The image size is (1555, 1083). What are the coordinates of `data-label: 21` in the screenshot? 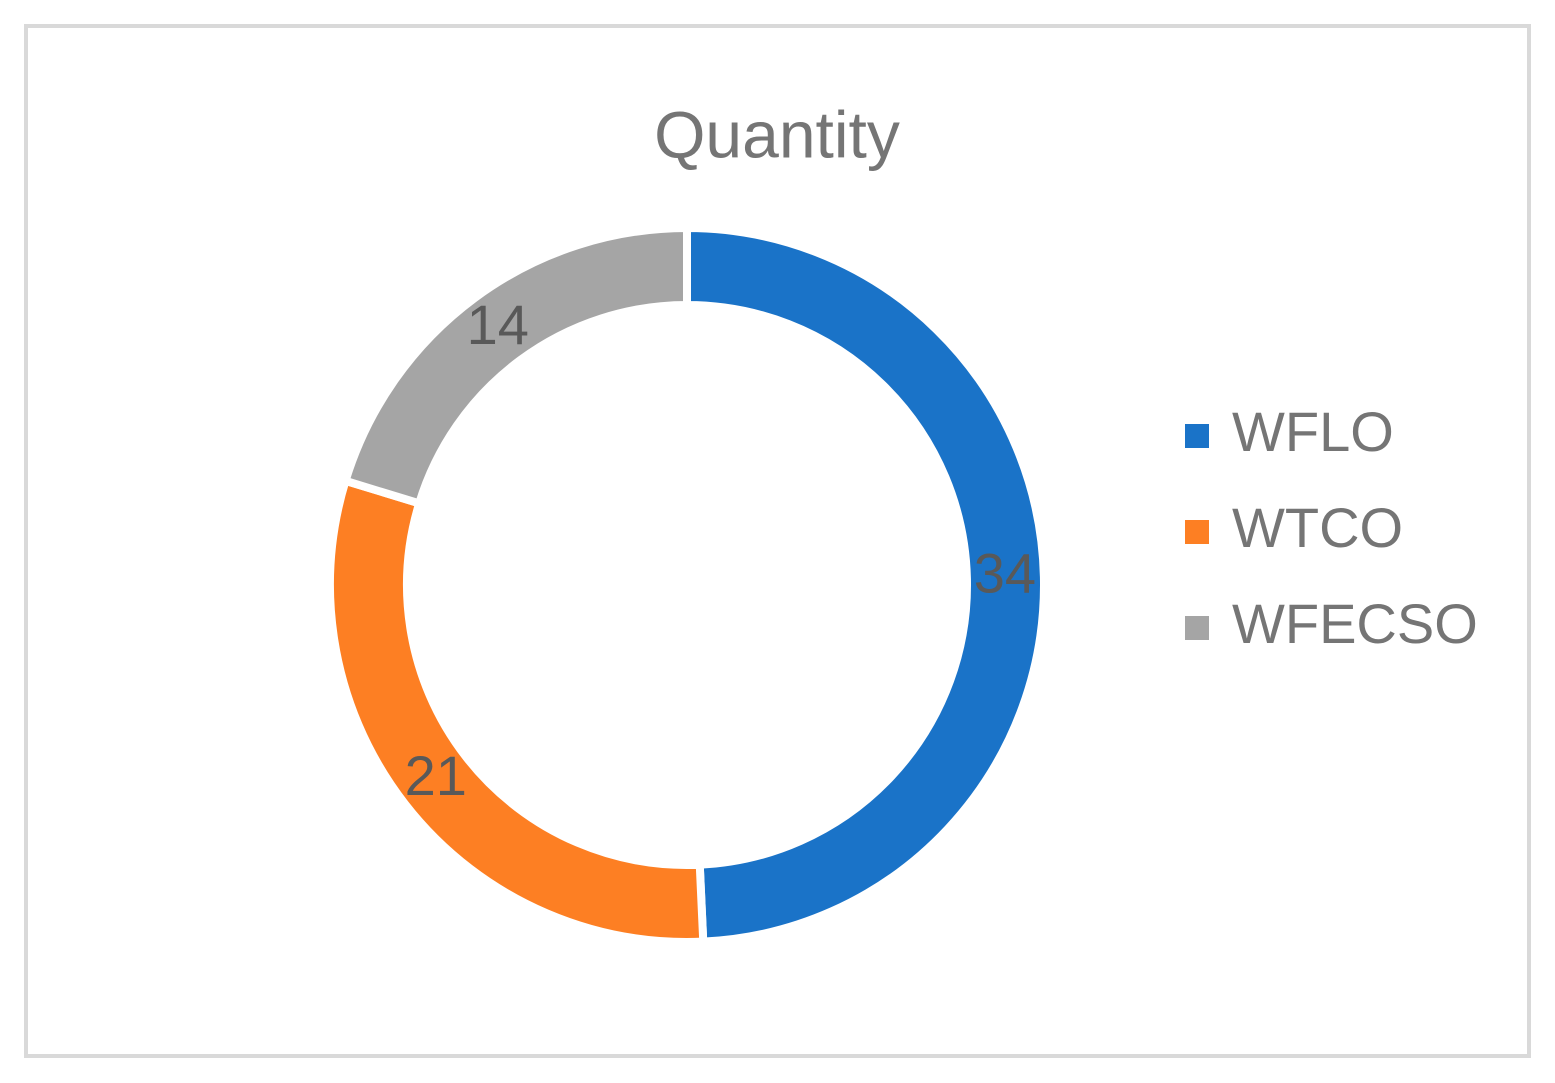 It's located at (436, 775).